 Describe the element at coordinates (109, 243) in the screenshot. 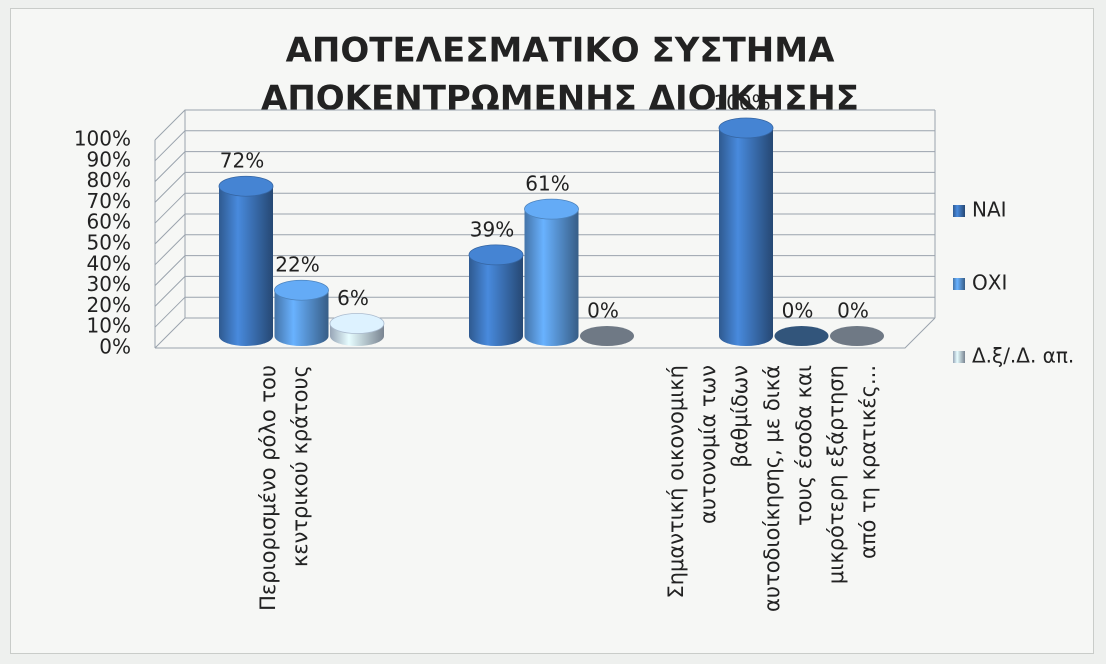

I see `y-tick-label: 50%` at that location.